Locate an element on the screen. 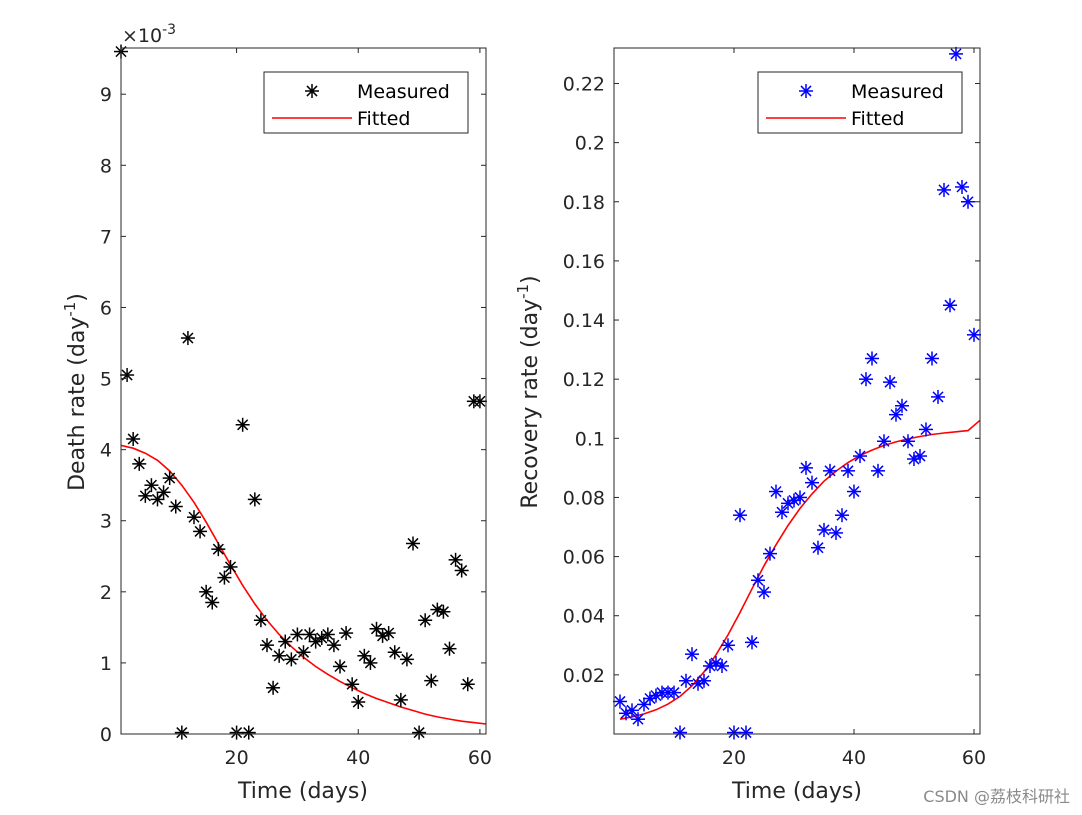 The width and height of the screenshot is (1082, 815). legend-fitted-label: Fitted is located at coordinates (877, 119).